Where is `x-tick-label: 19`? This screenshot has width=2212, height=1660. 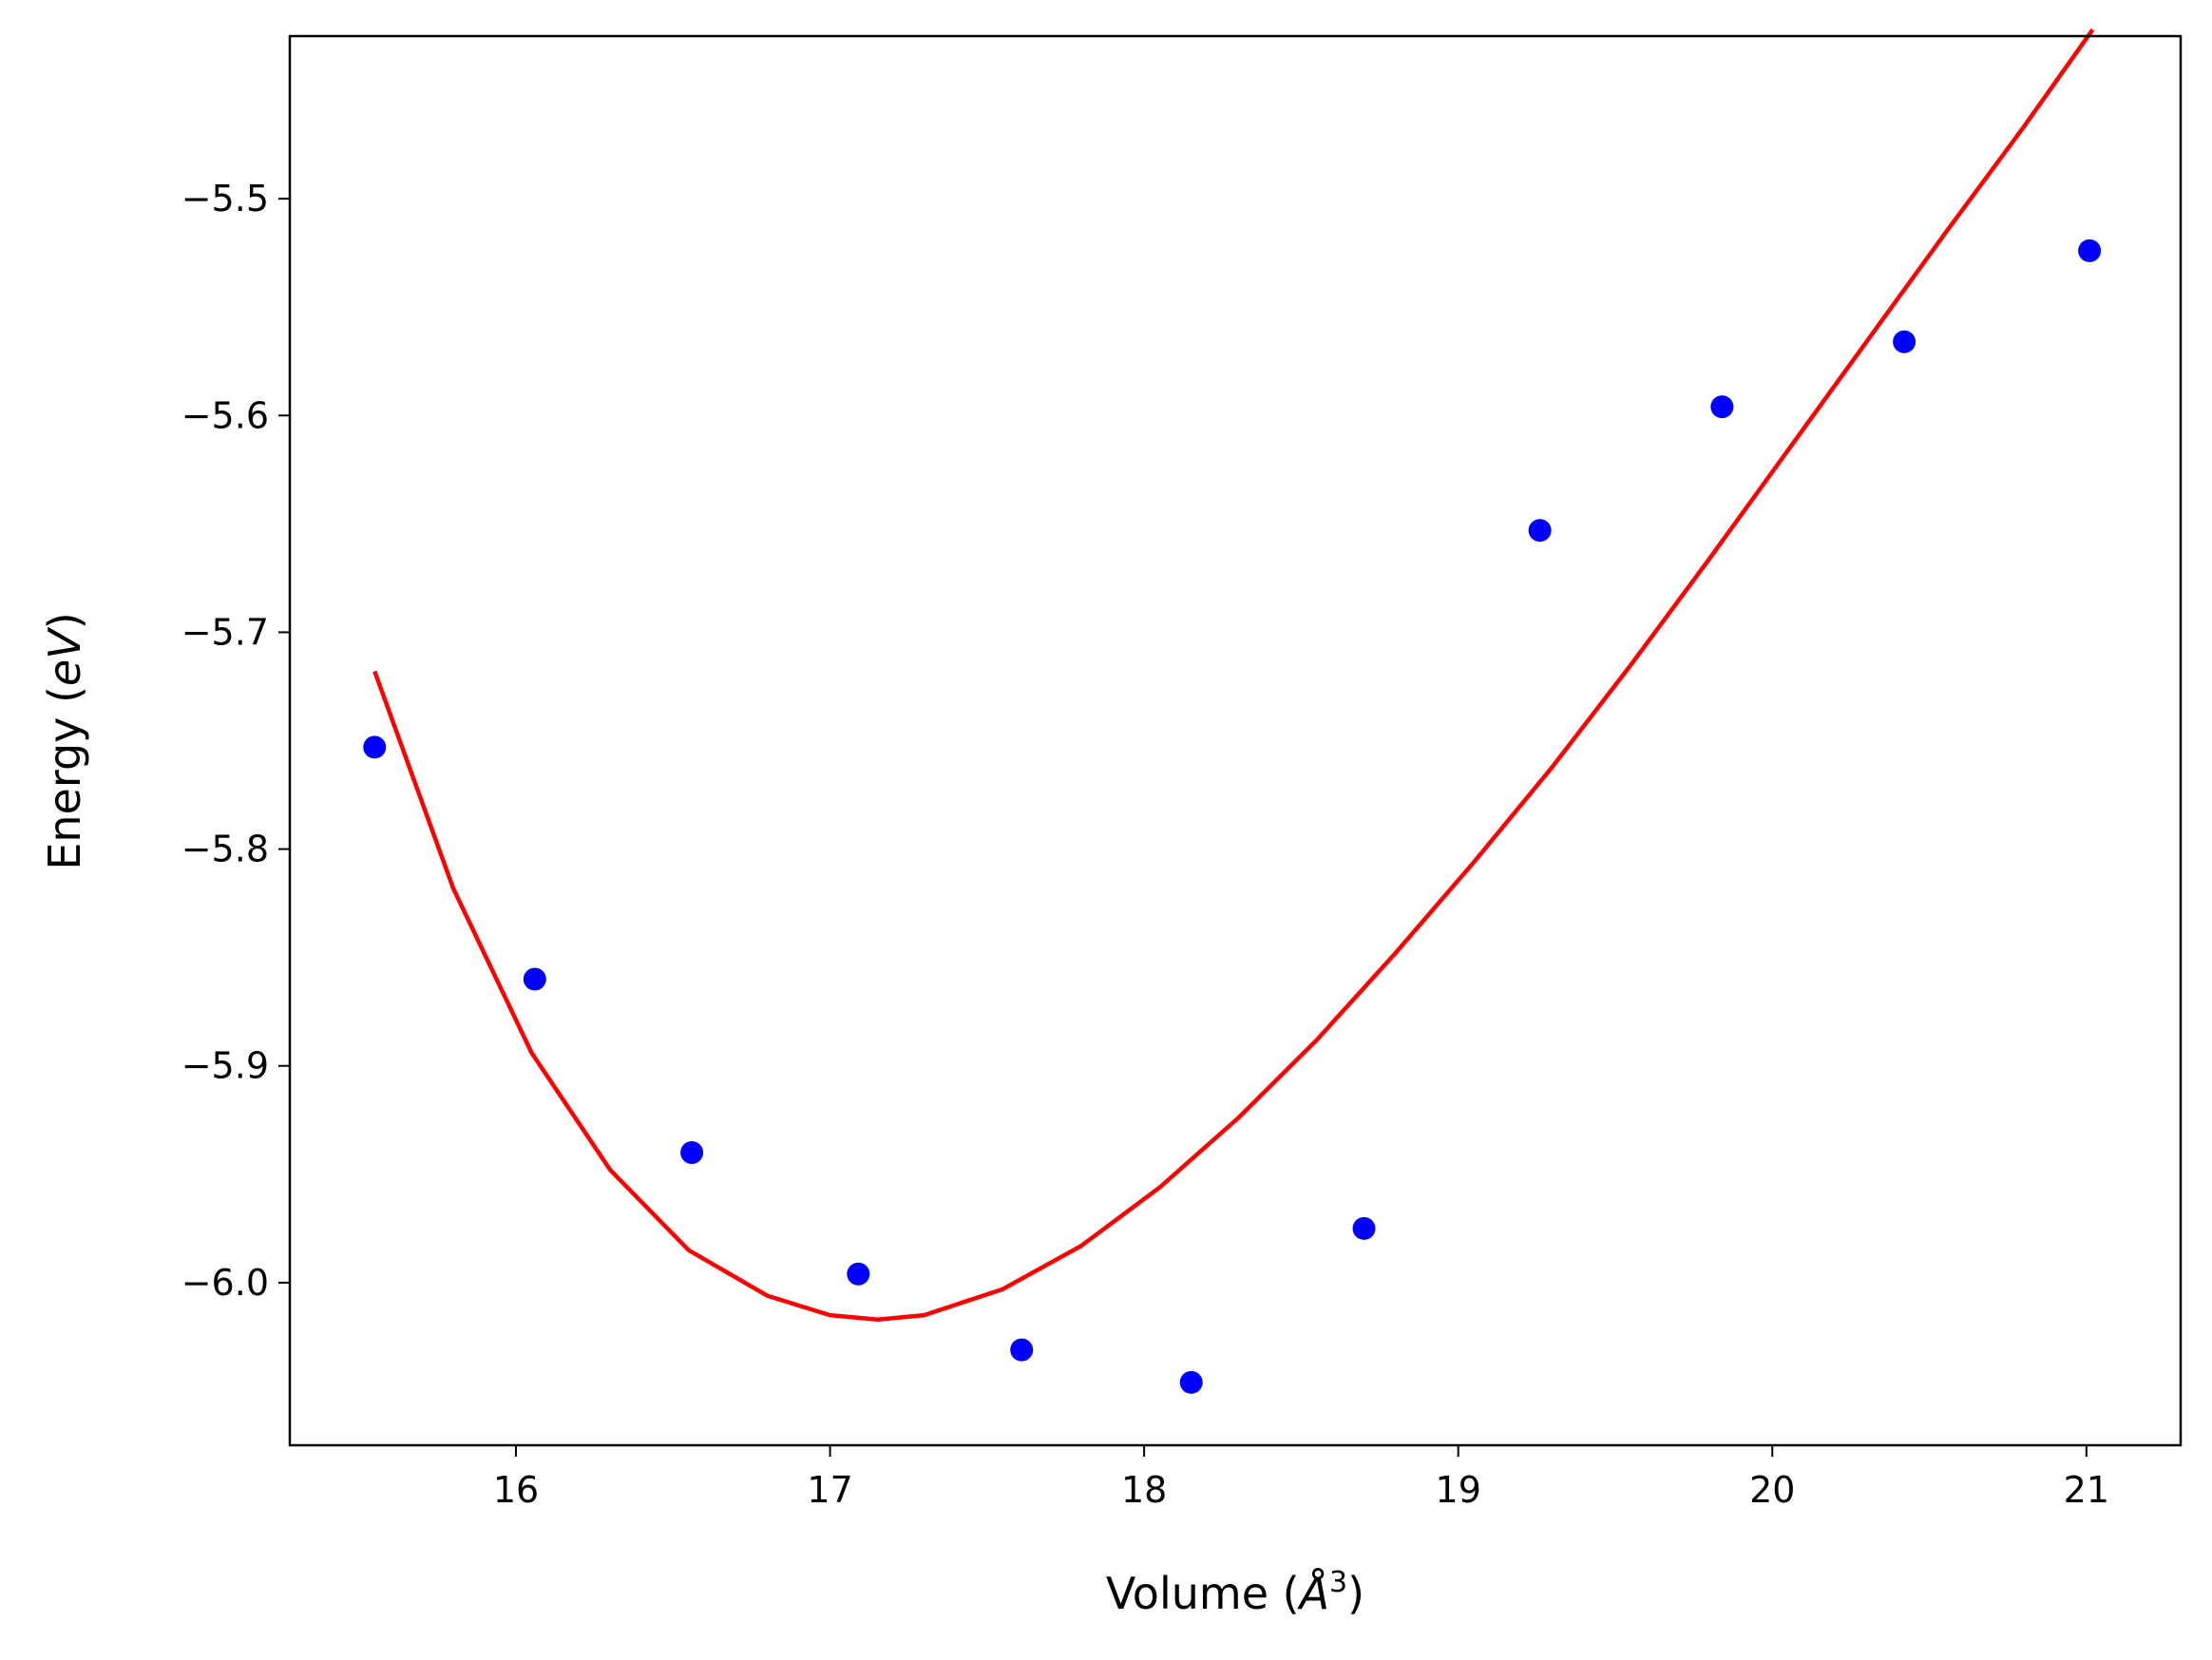 x-tick-label: 19 is located at coordinates (1458, 1490).